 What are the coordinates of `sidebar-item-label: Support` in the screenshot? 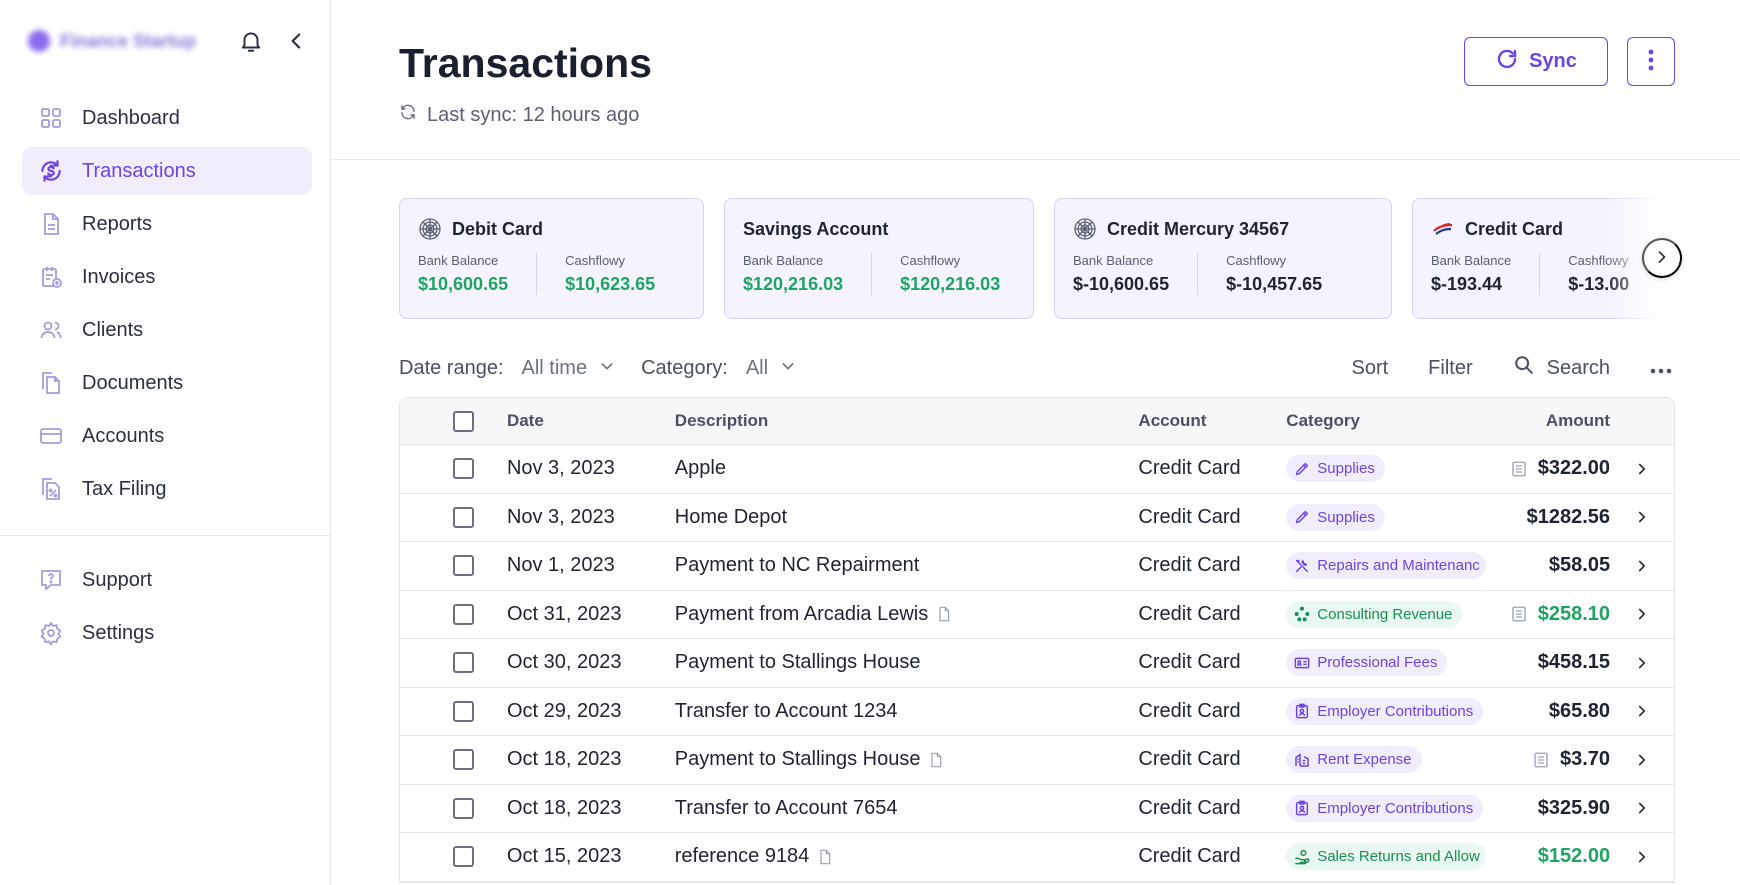 It's located at (117, 579).